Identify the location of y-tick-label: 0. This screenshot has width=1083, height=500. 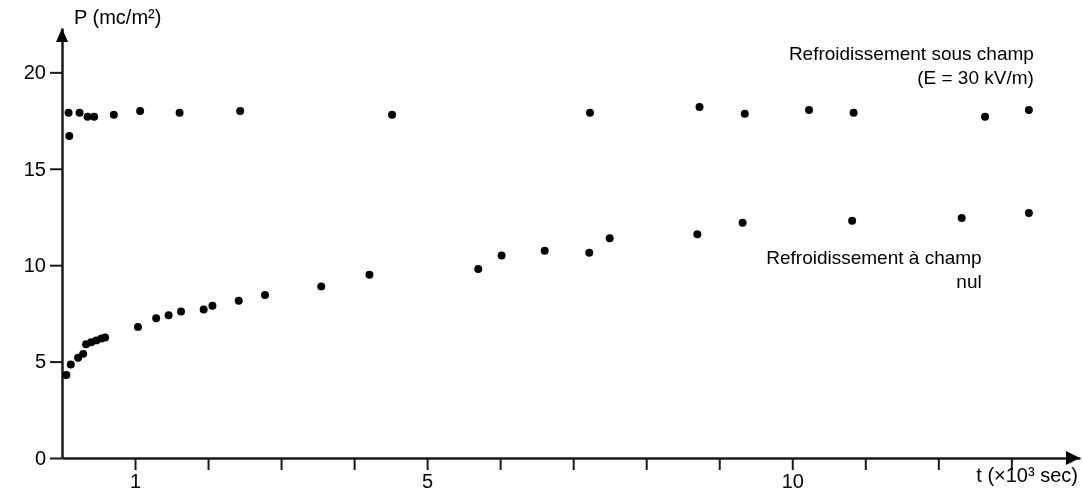
(40, 457).